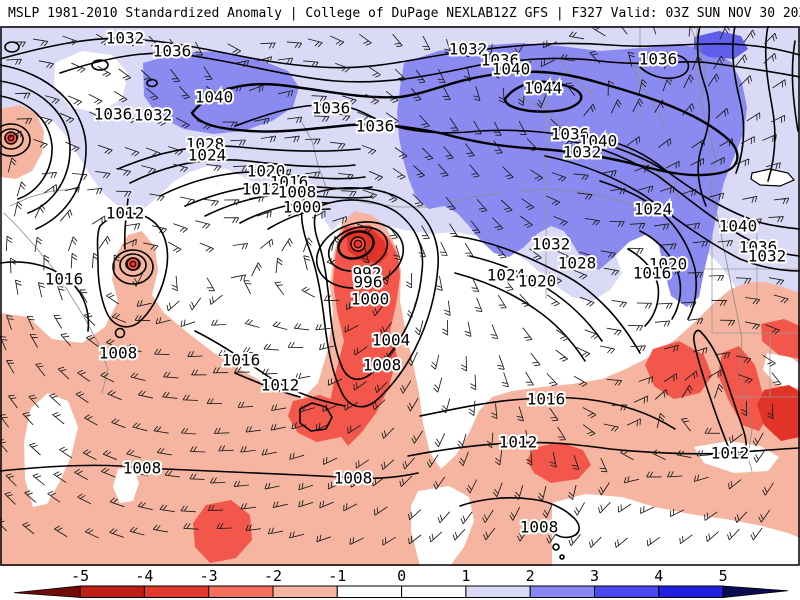 The image size is (800, 600). What do you see at coordinates (720, 393) in the screenshot?
I see `isobar-baja-loop` at bounding box center [720, 393].